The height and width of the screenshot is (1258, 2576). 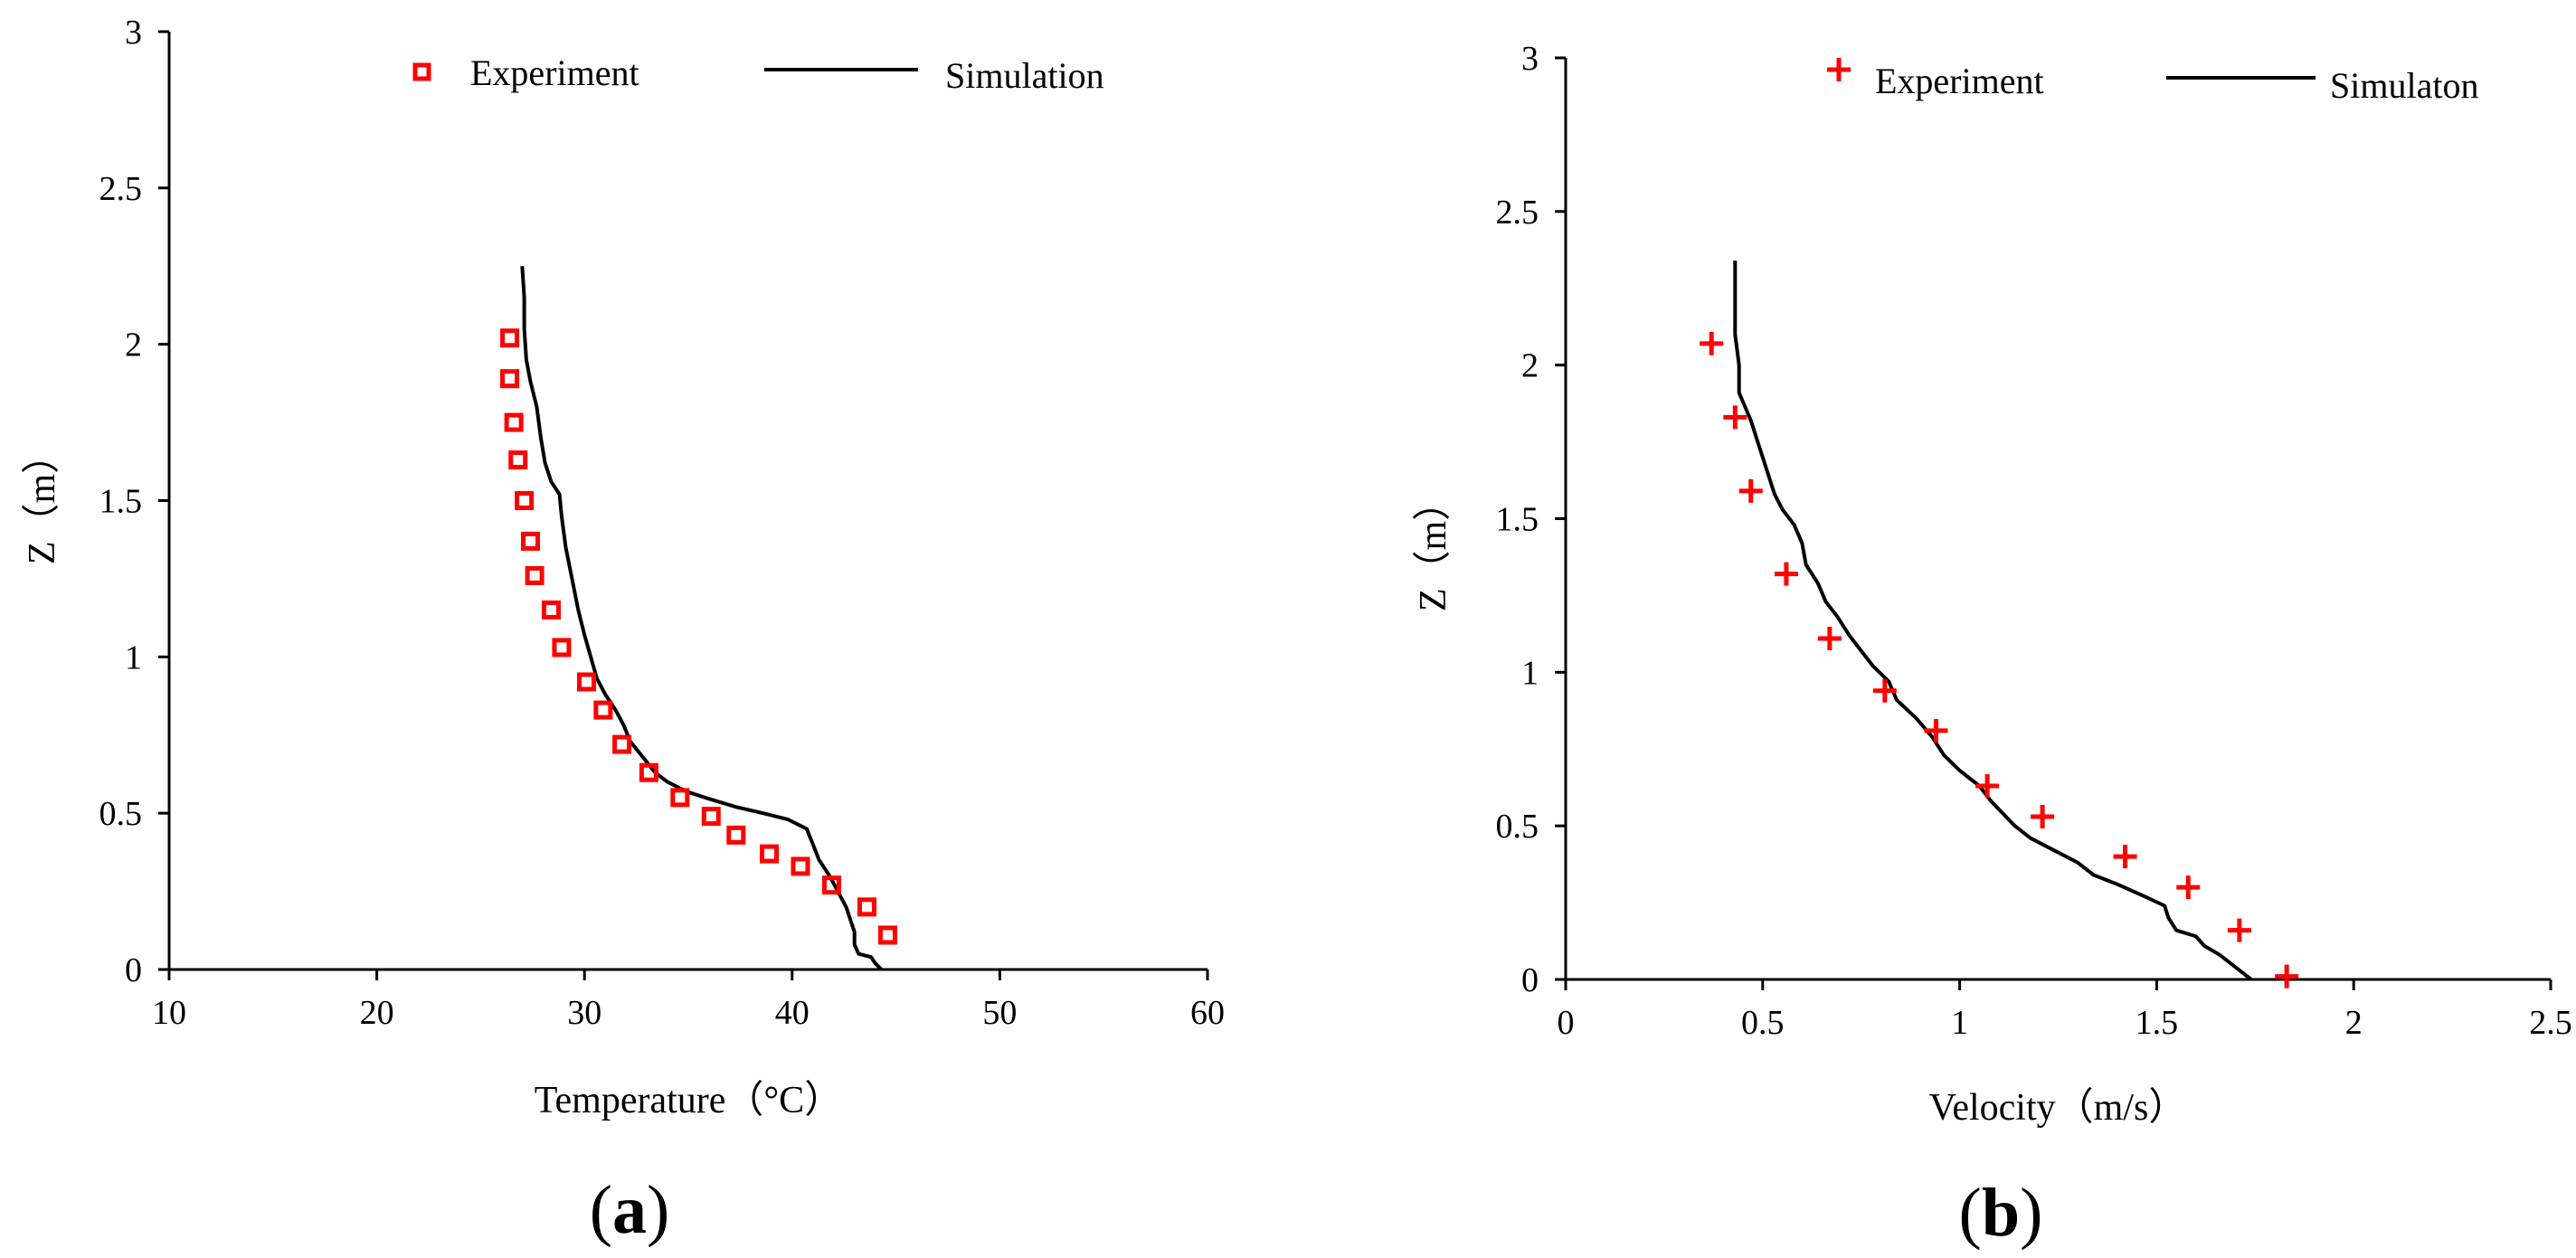 I want to click on chart-b-x-tick-label: 0, so click(x=1567, y=1023).